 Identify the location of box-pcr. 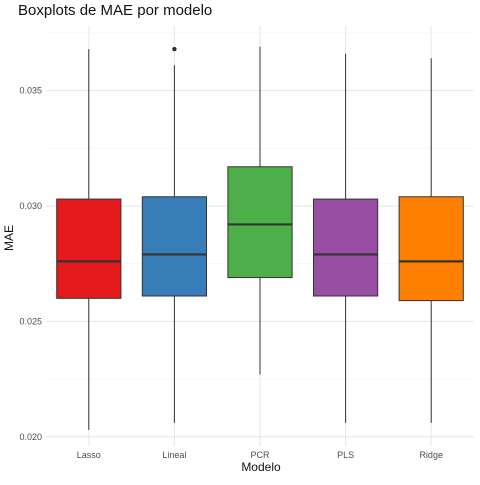
(260, 210).